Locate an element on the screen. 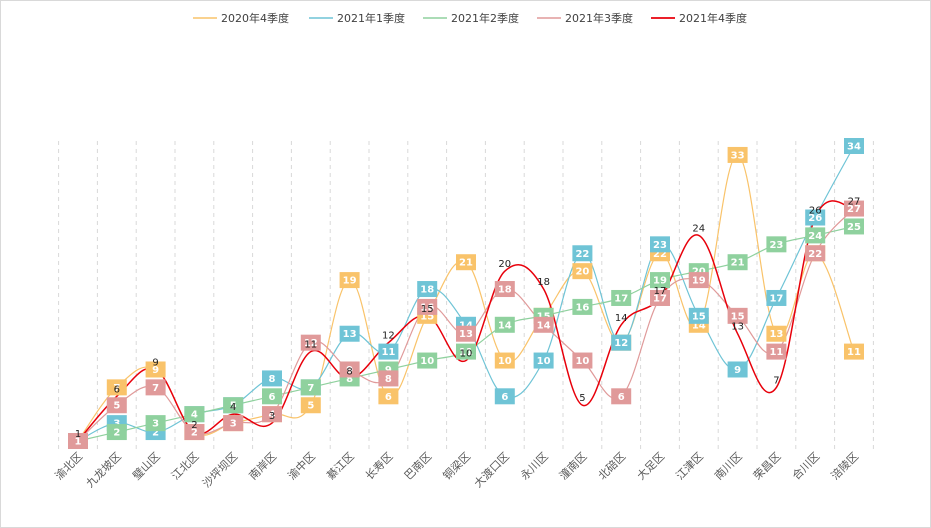 The image size is (931, 528). data-label: 19 is located at coordinates (660, 281).